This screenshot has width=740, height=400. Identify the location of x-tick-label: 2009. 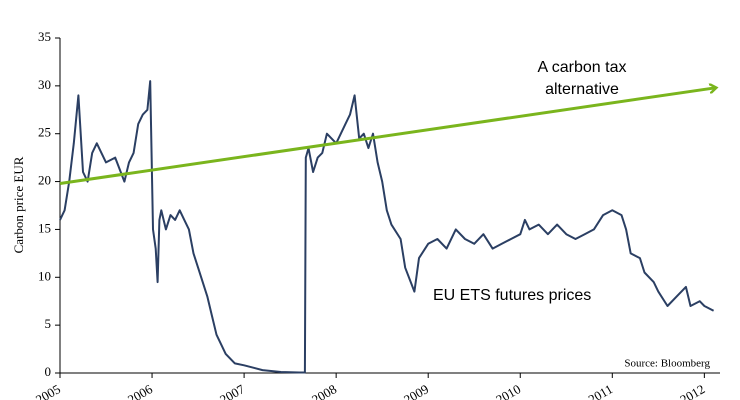
(416, 390).